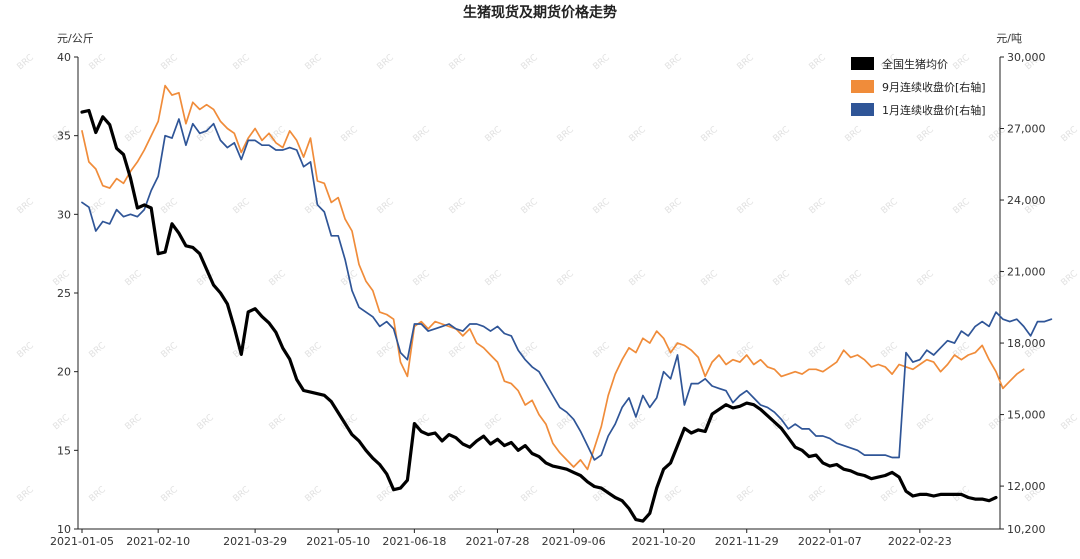  What do you see at coordinates (64, 57) in the screenshot?
I see `left-tick-label: 40` at bounding box center [64, 57].